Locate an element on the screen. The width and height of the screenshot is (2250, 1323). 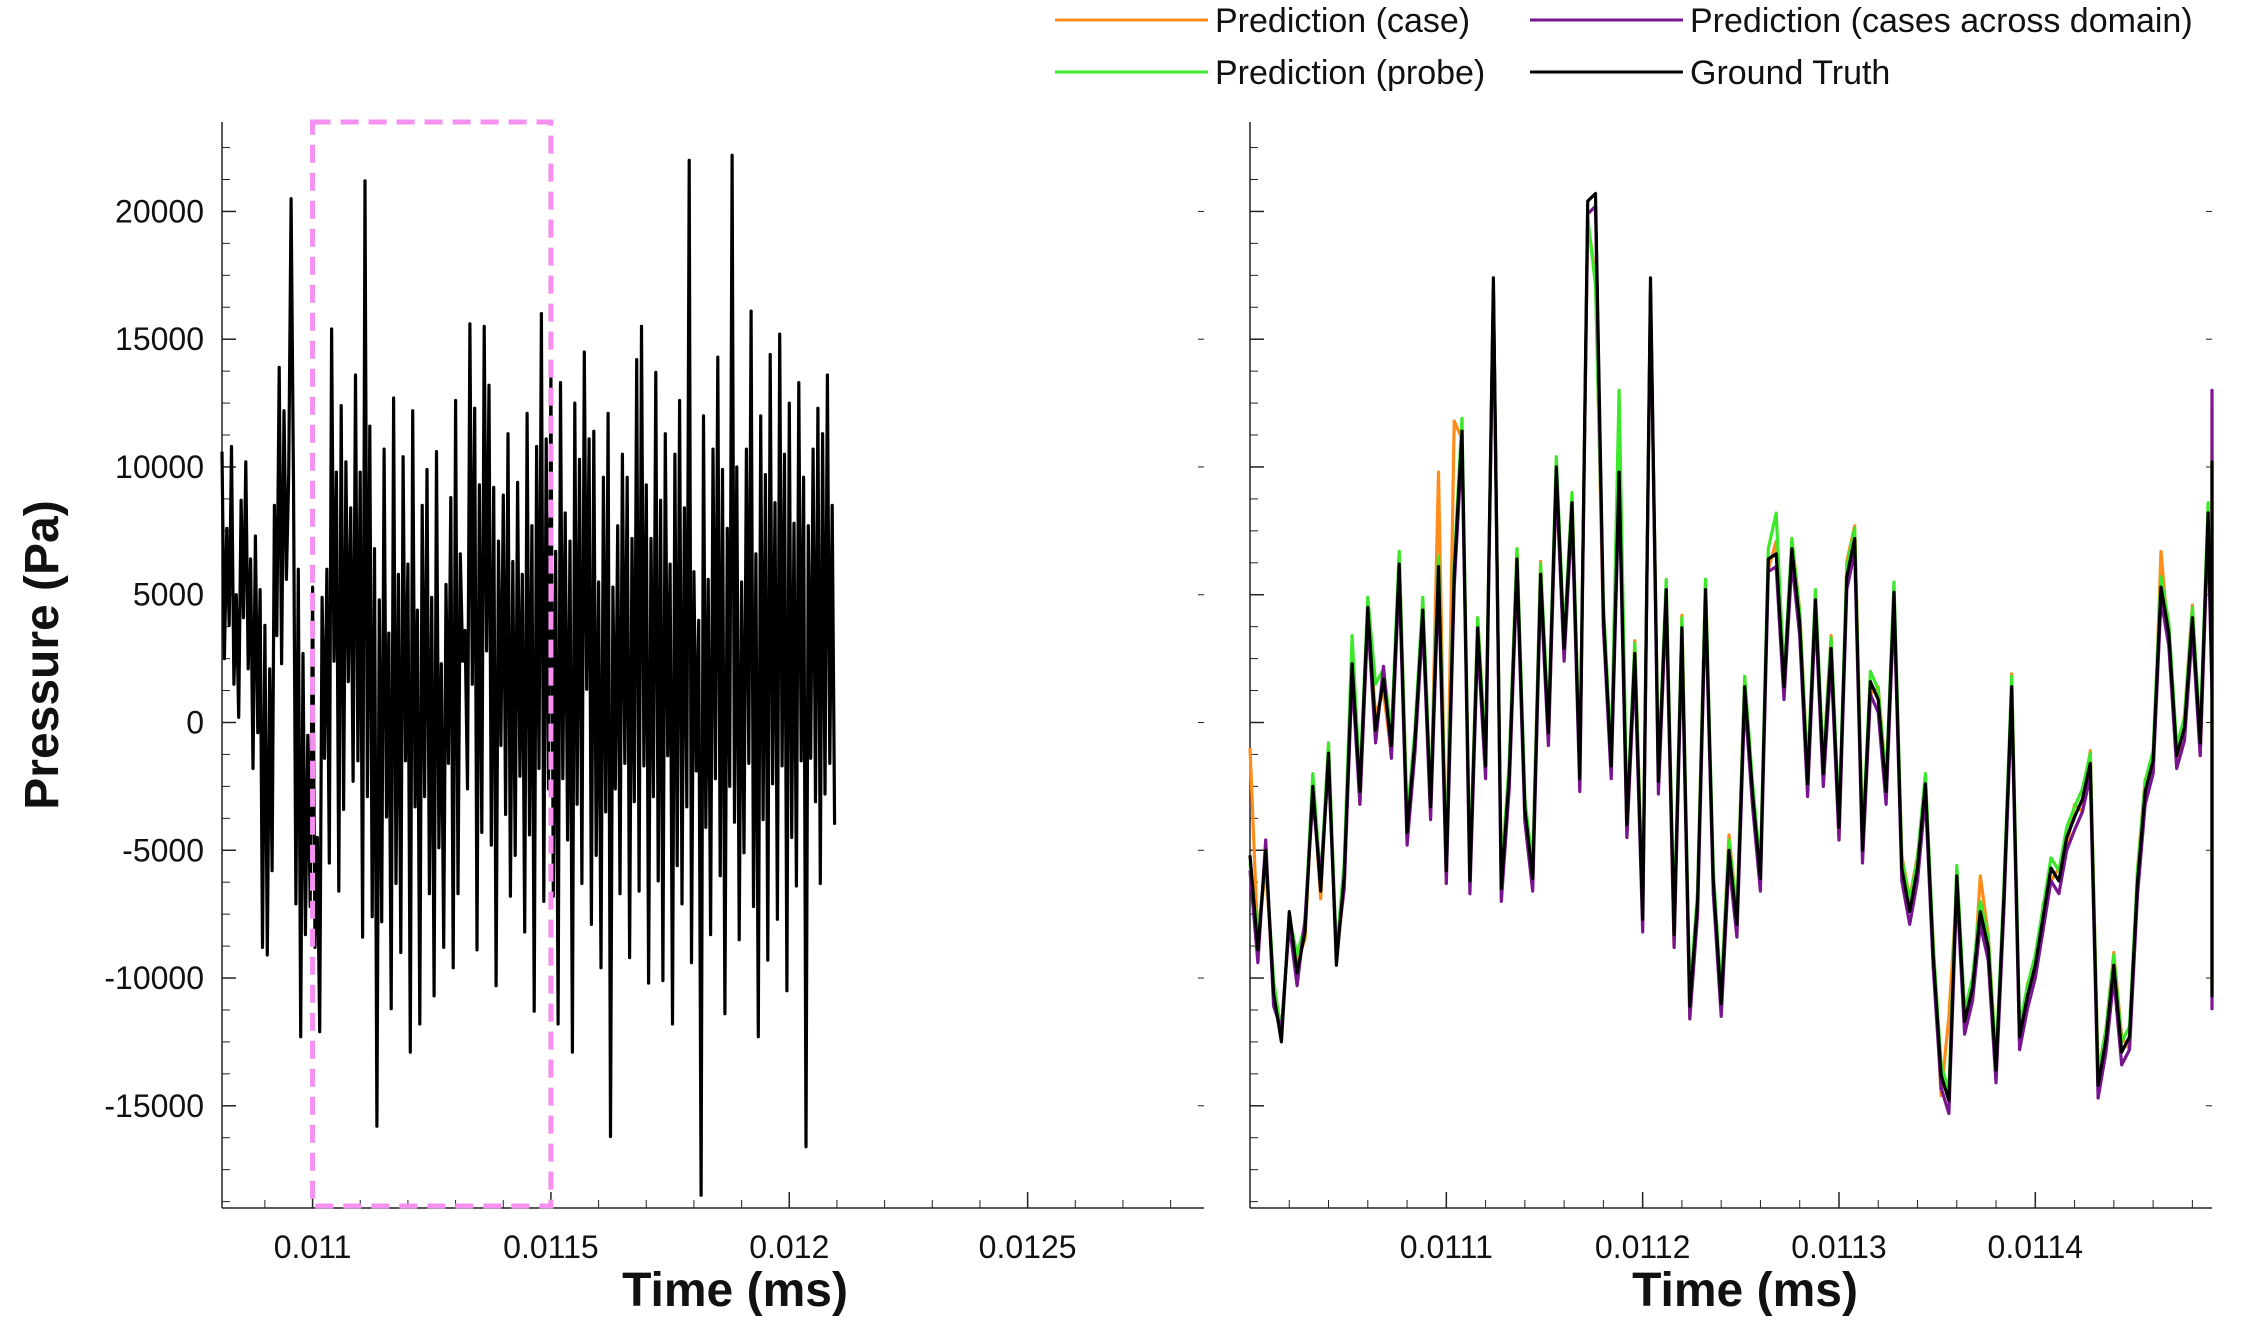
right-tick-labels: 0.0111 0.0112 0.0113 0.0114 is located at coordinates (1741, 1247).